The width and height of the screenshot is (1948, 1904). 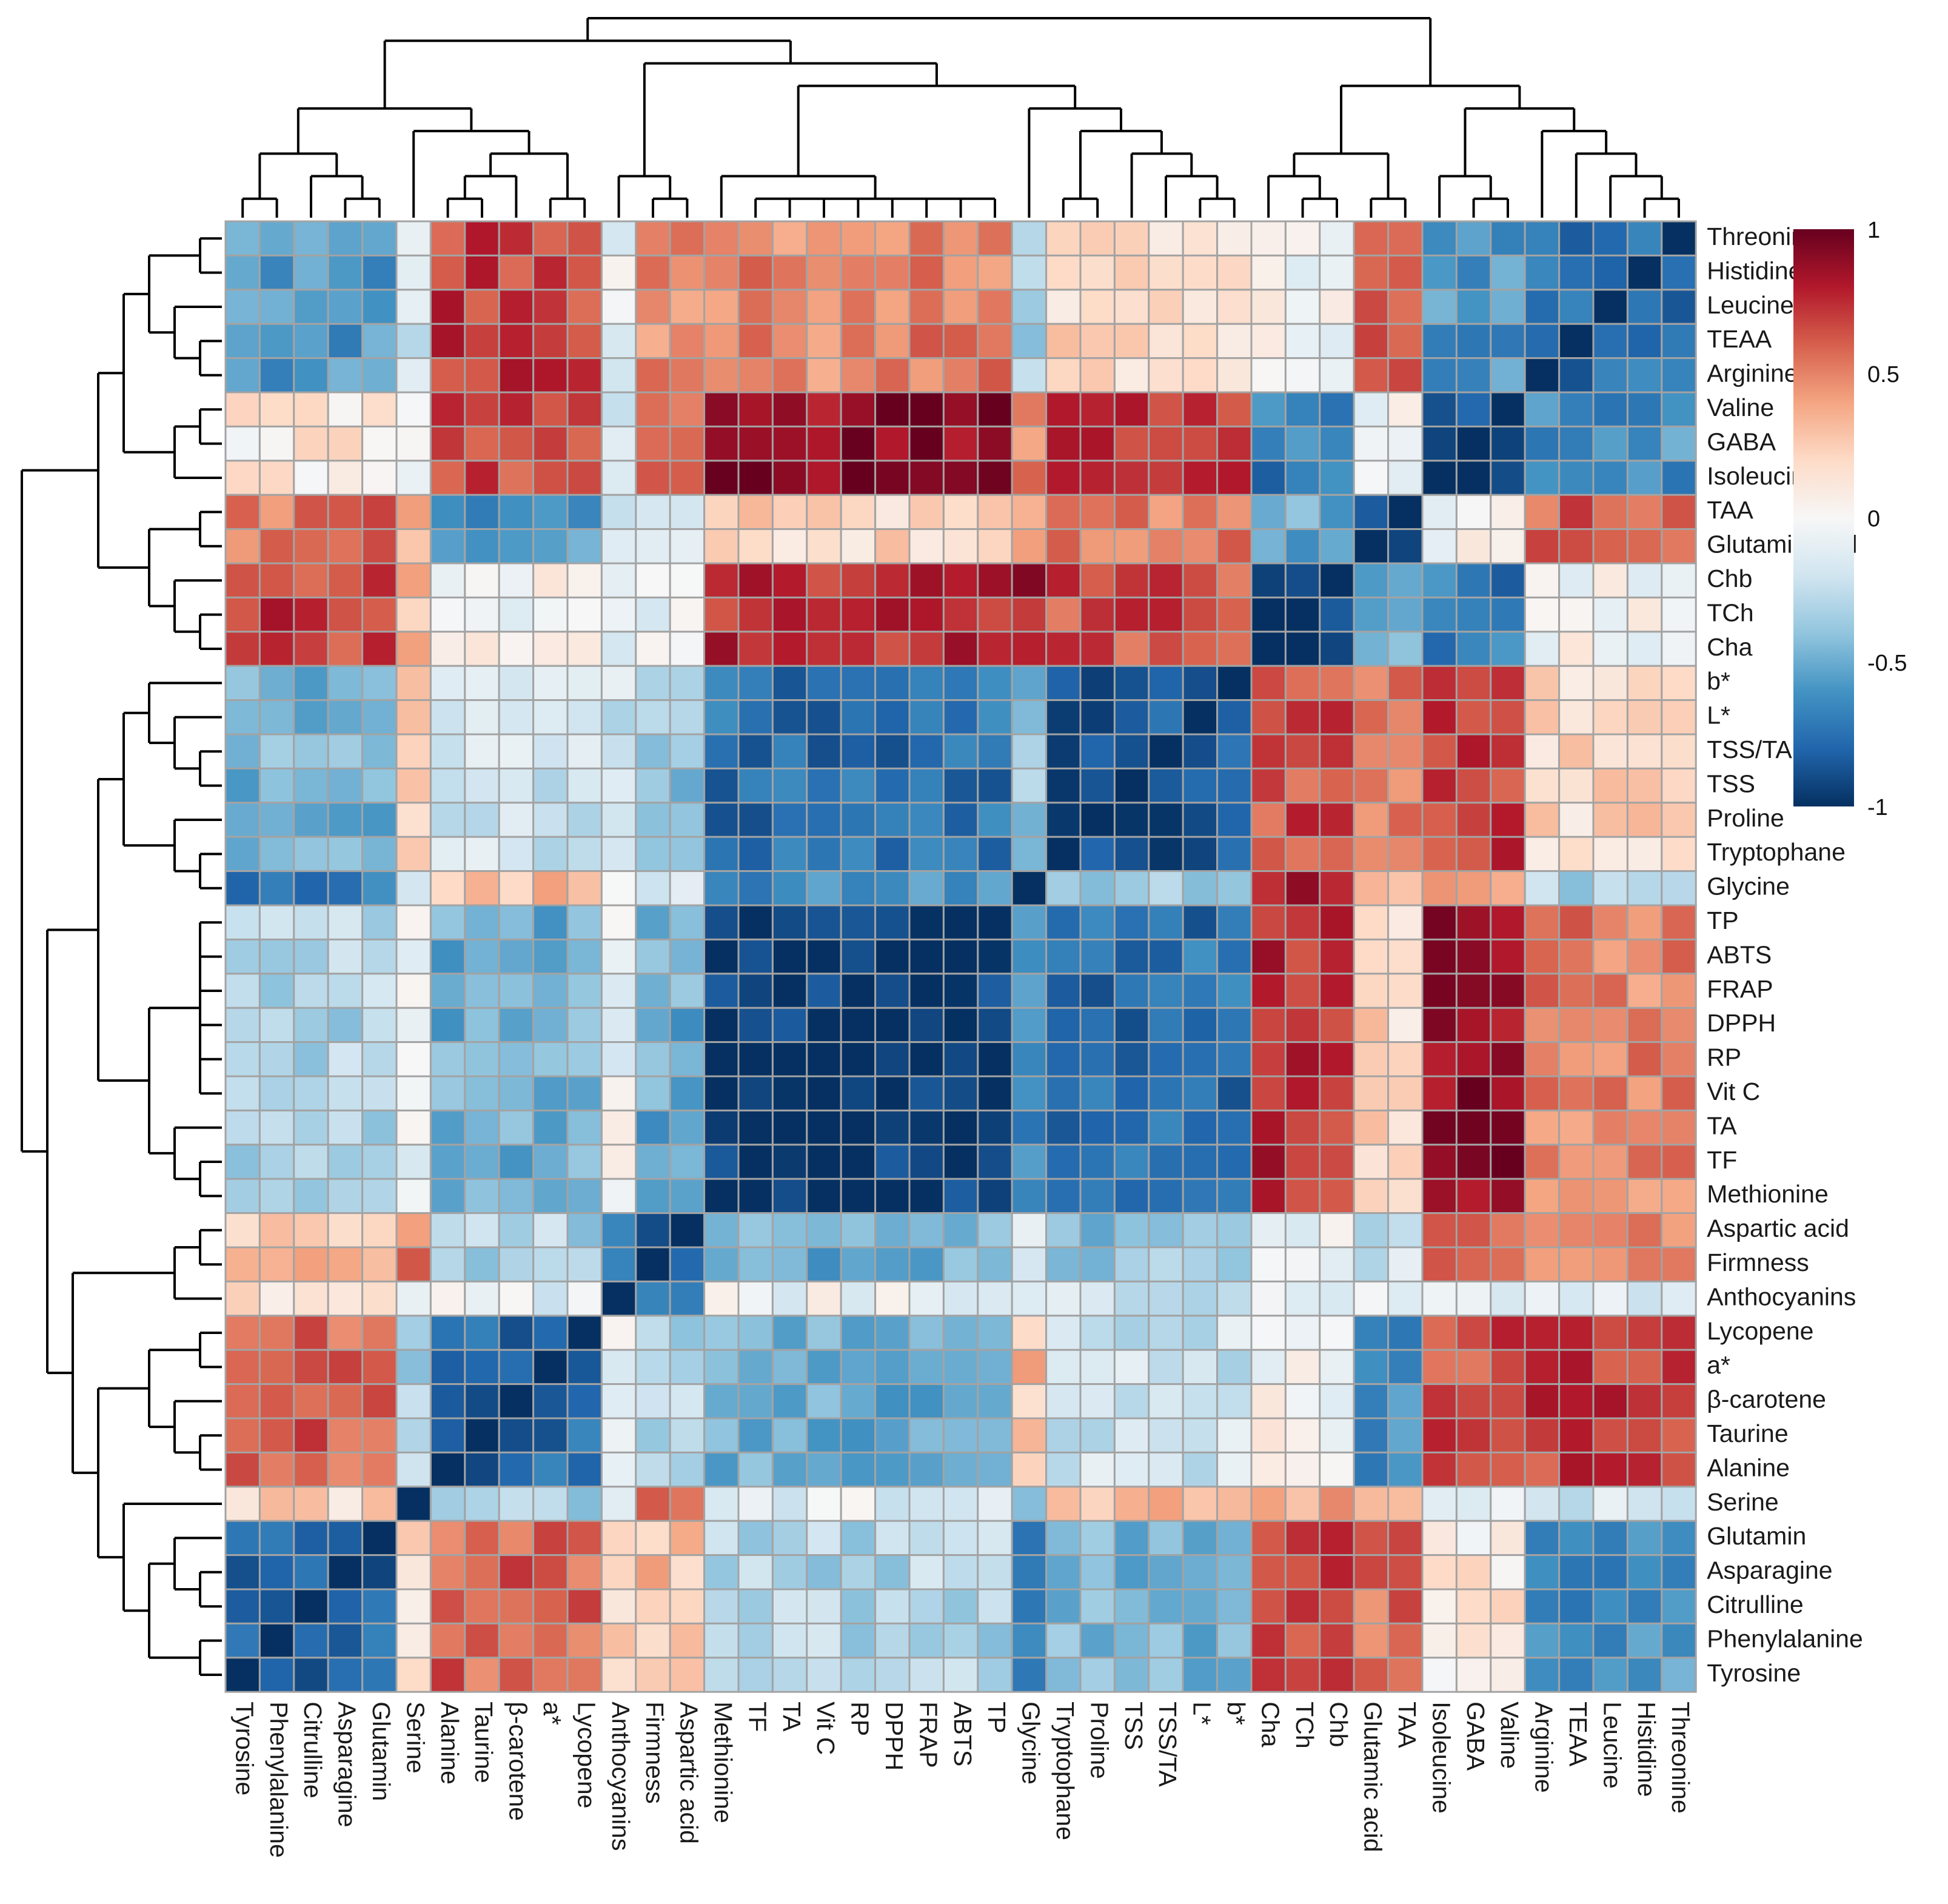 What do you see at coordinates (121, 956) in the screenshot?
I see `row-dendrogram` at bounding box center [121, 956].